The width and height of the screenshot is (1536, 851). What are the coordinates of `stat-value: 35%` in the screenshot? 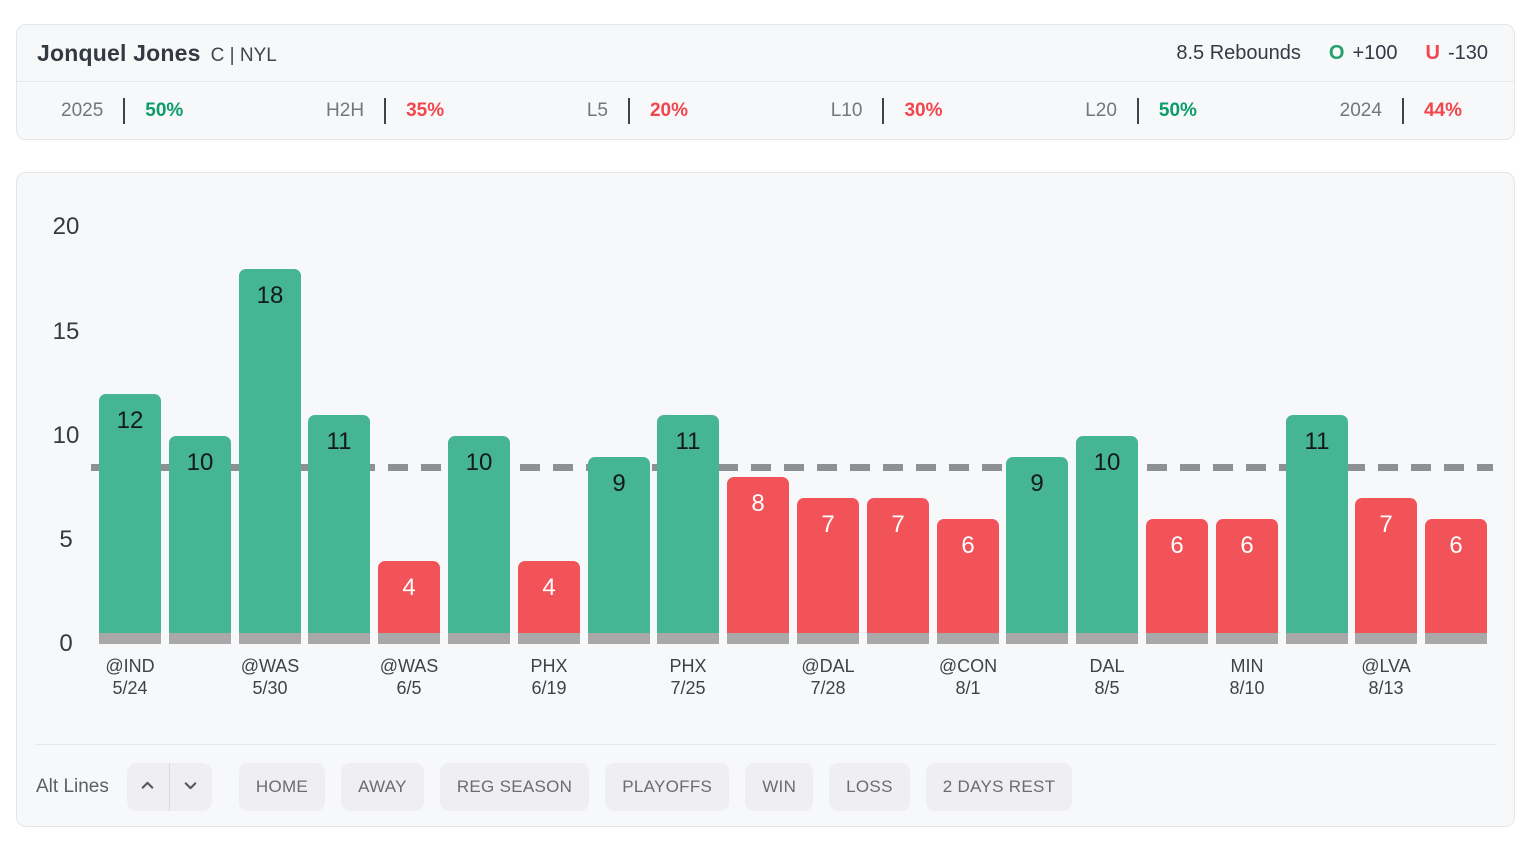 It's located at (425, 110).